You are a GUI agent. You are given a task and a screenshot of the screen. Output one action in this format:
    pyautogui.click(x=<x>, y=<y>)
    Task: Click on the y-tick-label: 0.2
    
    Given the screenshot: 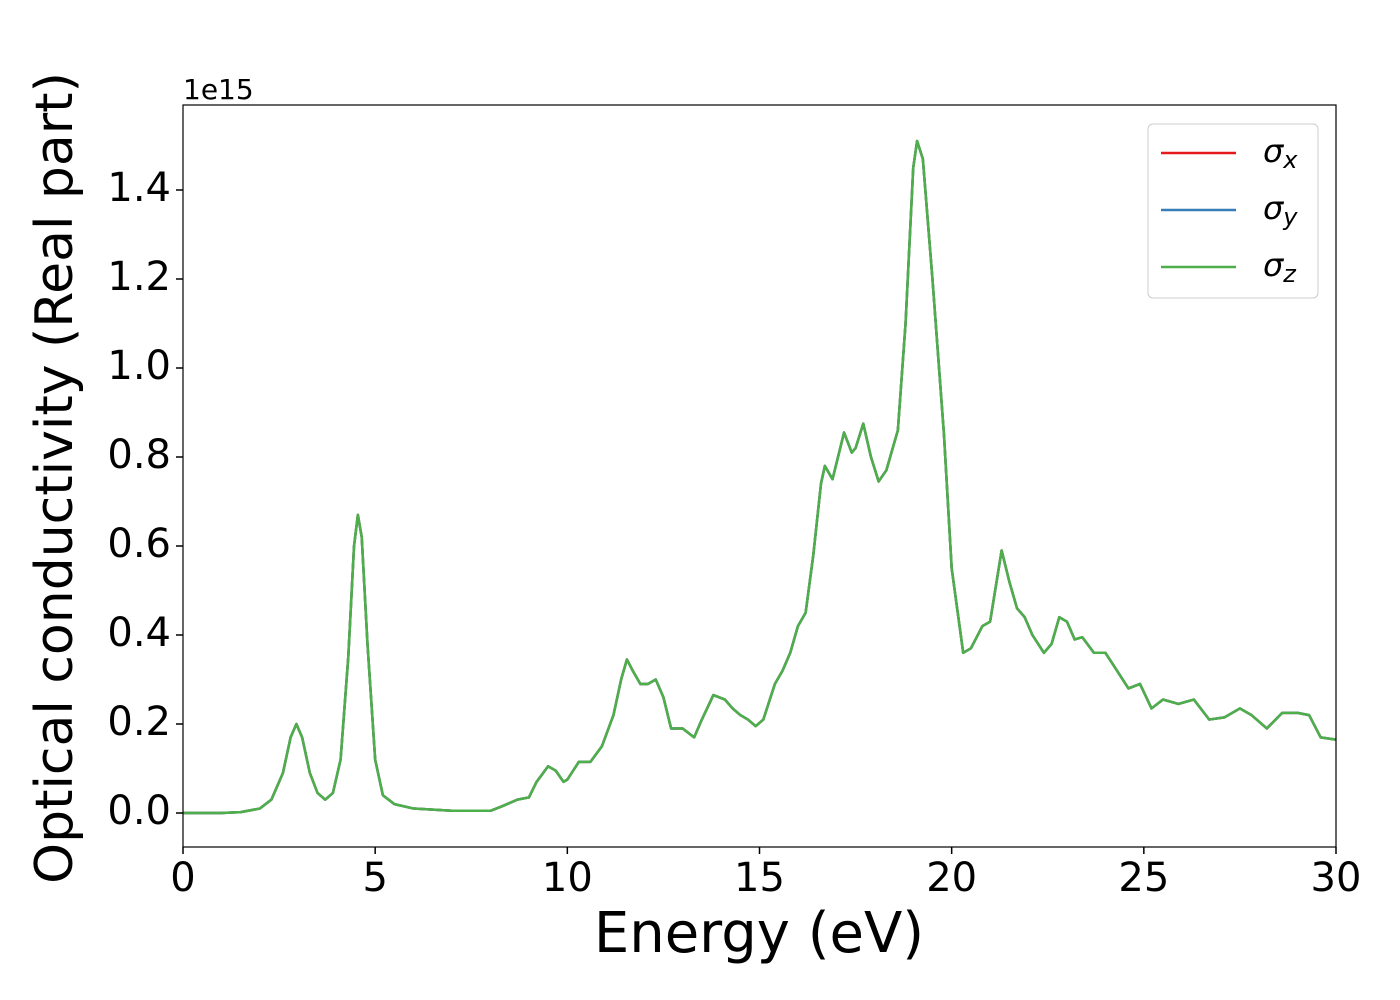 What is the action you would take?
    pyautogui.click(x=139, y=722)
    